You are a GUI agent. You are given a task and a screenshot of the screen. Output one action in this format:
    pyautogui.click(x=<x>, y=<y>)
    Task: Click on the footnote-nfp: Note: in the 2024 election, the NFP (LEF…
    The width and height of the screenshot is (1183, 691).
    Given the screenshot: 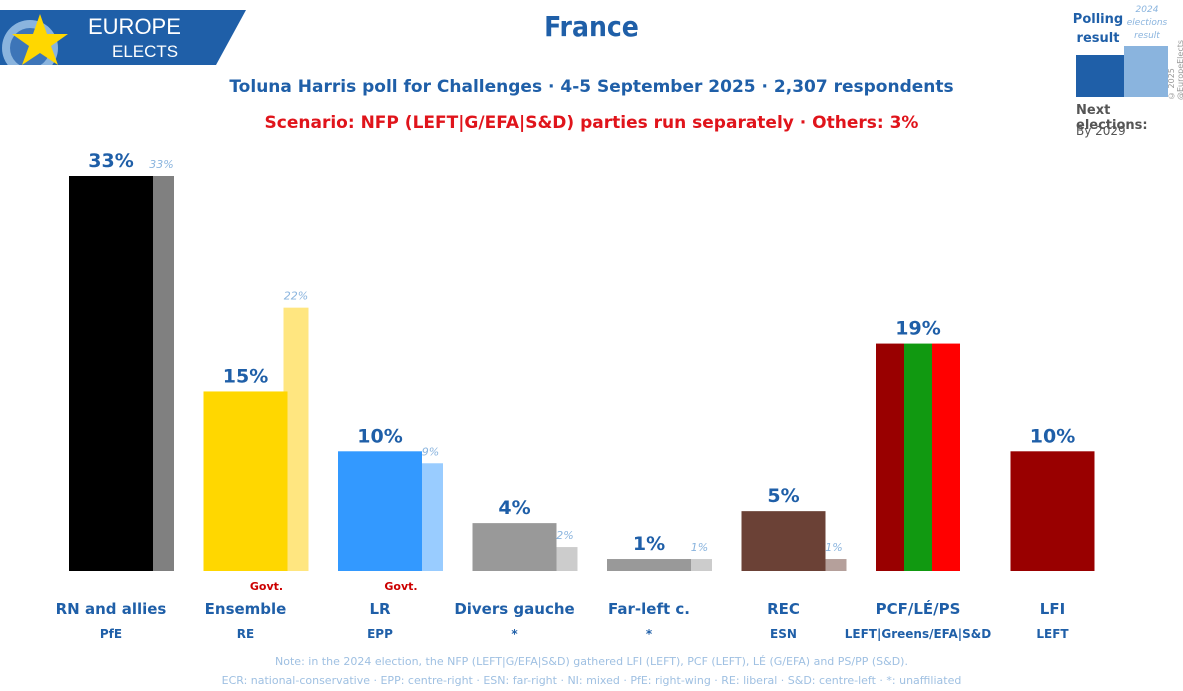 What is the action you would take?
    pyautogui.click(x=591, y=661)
    